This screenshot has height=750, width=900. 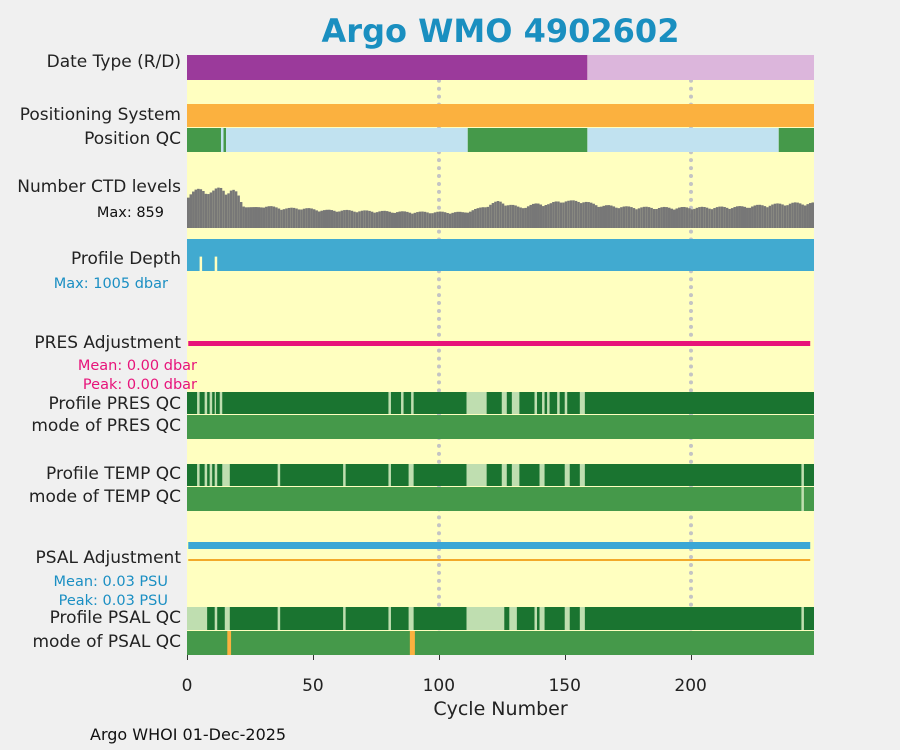 I want to click on positioning-system-bar, so click(x=500, y=115).